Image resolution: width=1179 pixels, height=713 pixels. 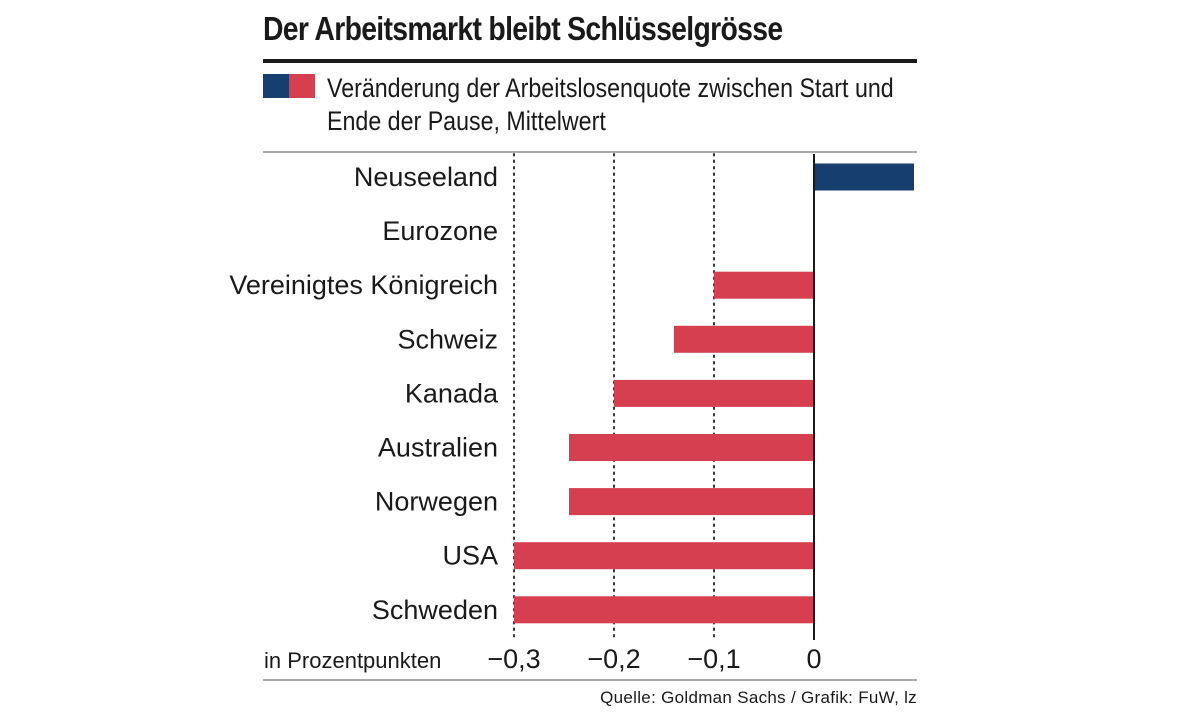 What do you see at coordinates (363, 285) in the screenshot?
I see `category-label: Vereinigtes Königreich` at bounding box center [363, 285].